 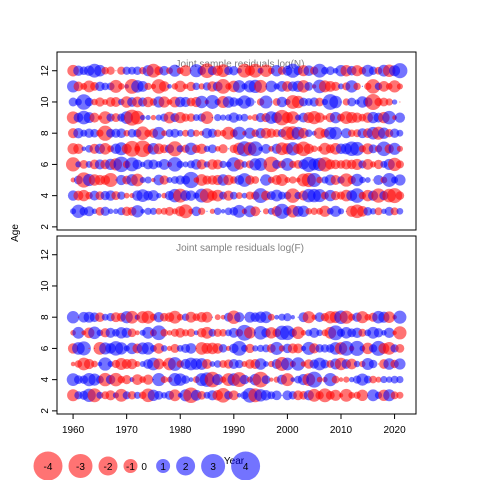 What do you see at coordinates (394, 102) in the screenshot?
I see `bubble-age10-year2020` at bounding box center [394, 102].